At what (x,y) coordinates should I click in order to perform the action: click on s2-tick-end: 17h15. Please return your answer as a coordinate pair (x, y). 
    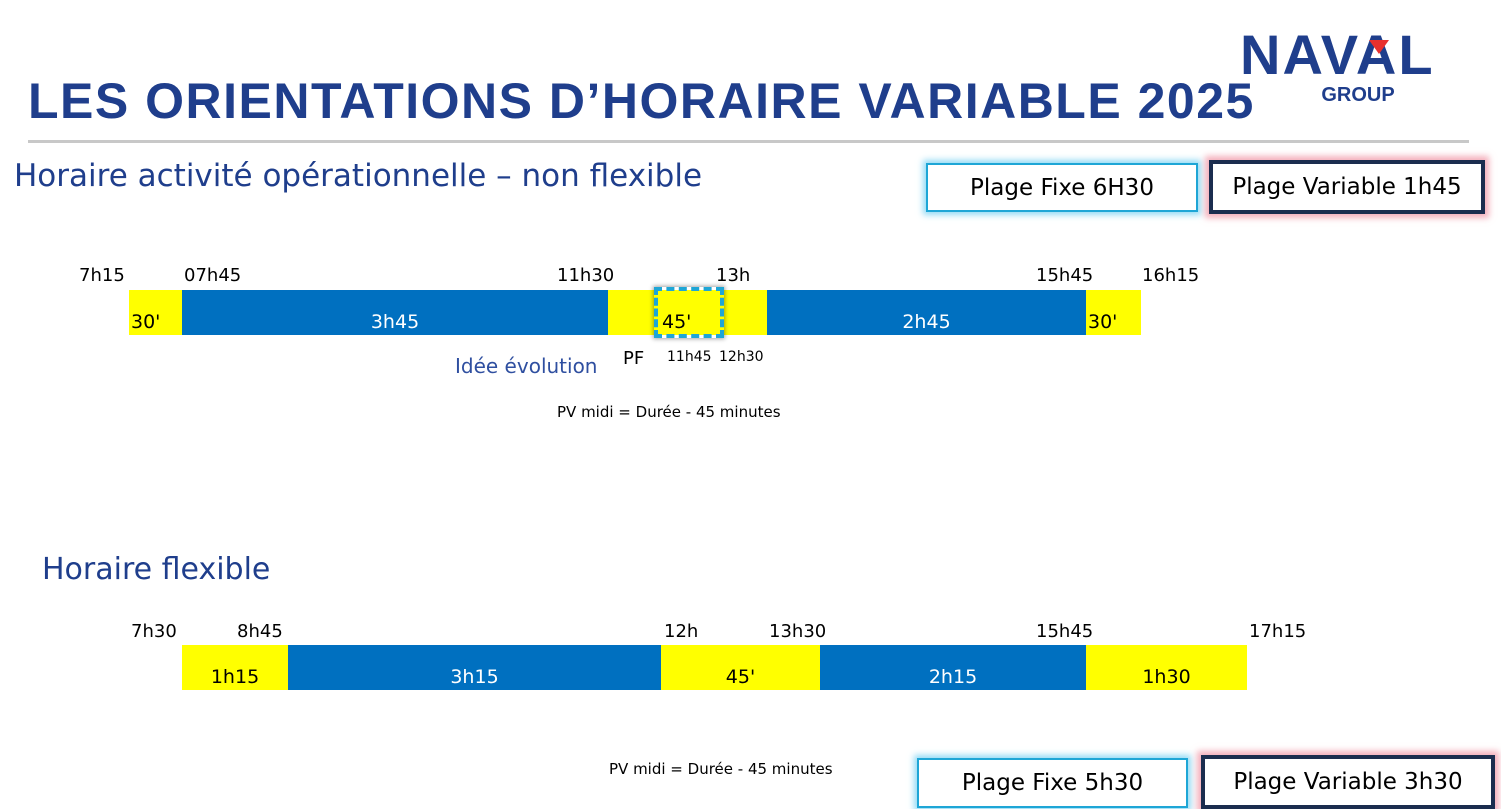
    Looking at the image, I should click on (1278, 631).